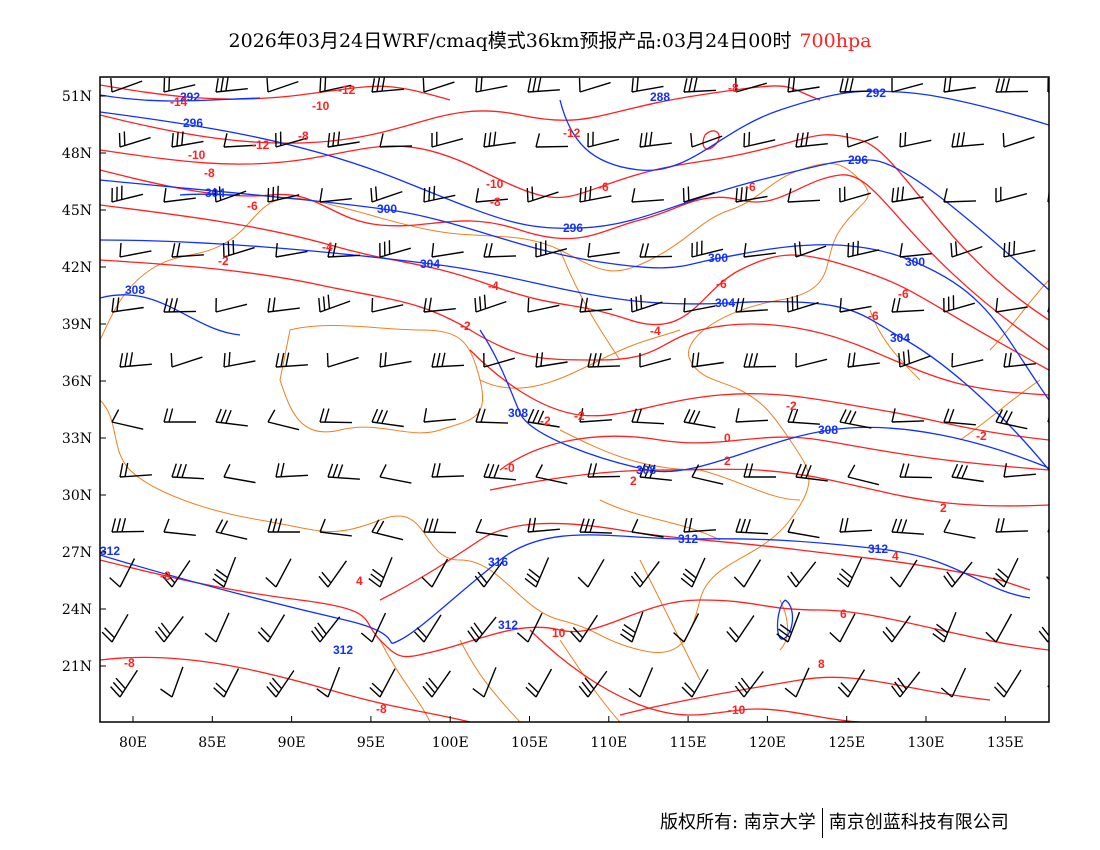 The image size is (1100, 850). What do you see at coordinates (77, 268) in the screenshot?
I see `lat-tick-label: 42N` at bounding box center [77, 268].